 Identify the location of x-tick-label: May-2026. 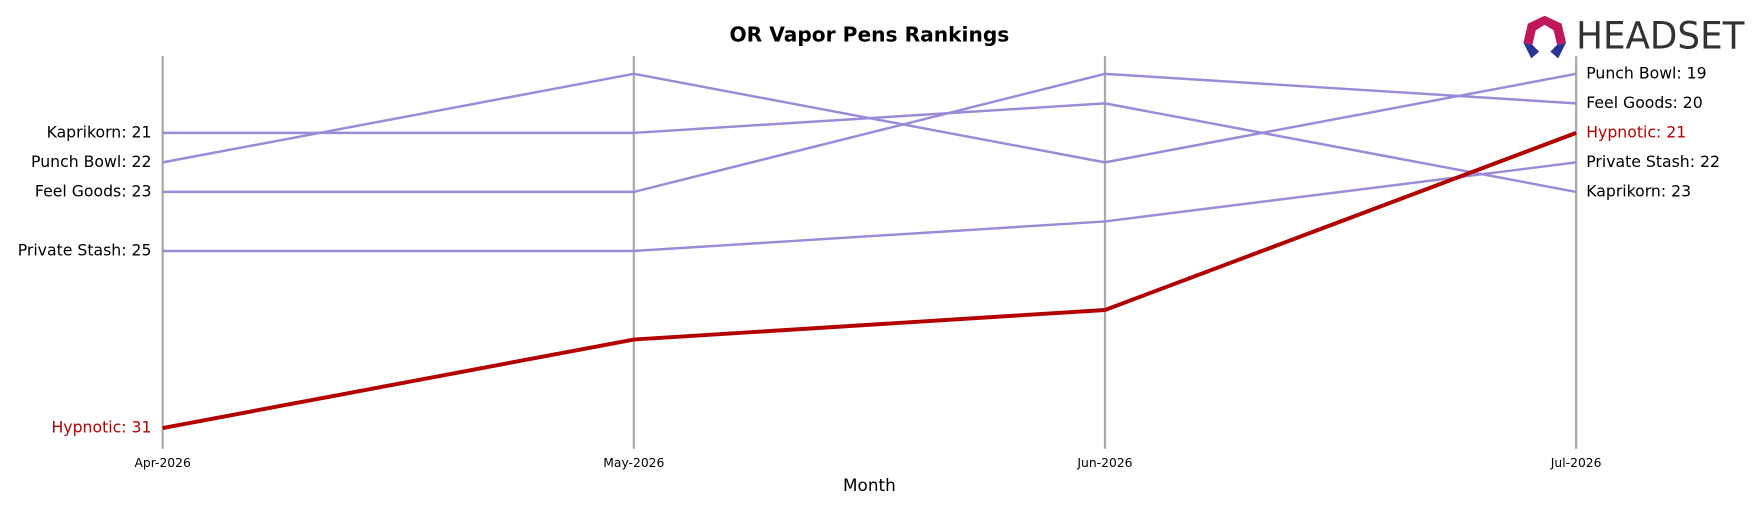
(633, 463).